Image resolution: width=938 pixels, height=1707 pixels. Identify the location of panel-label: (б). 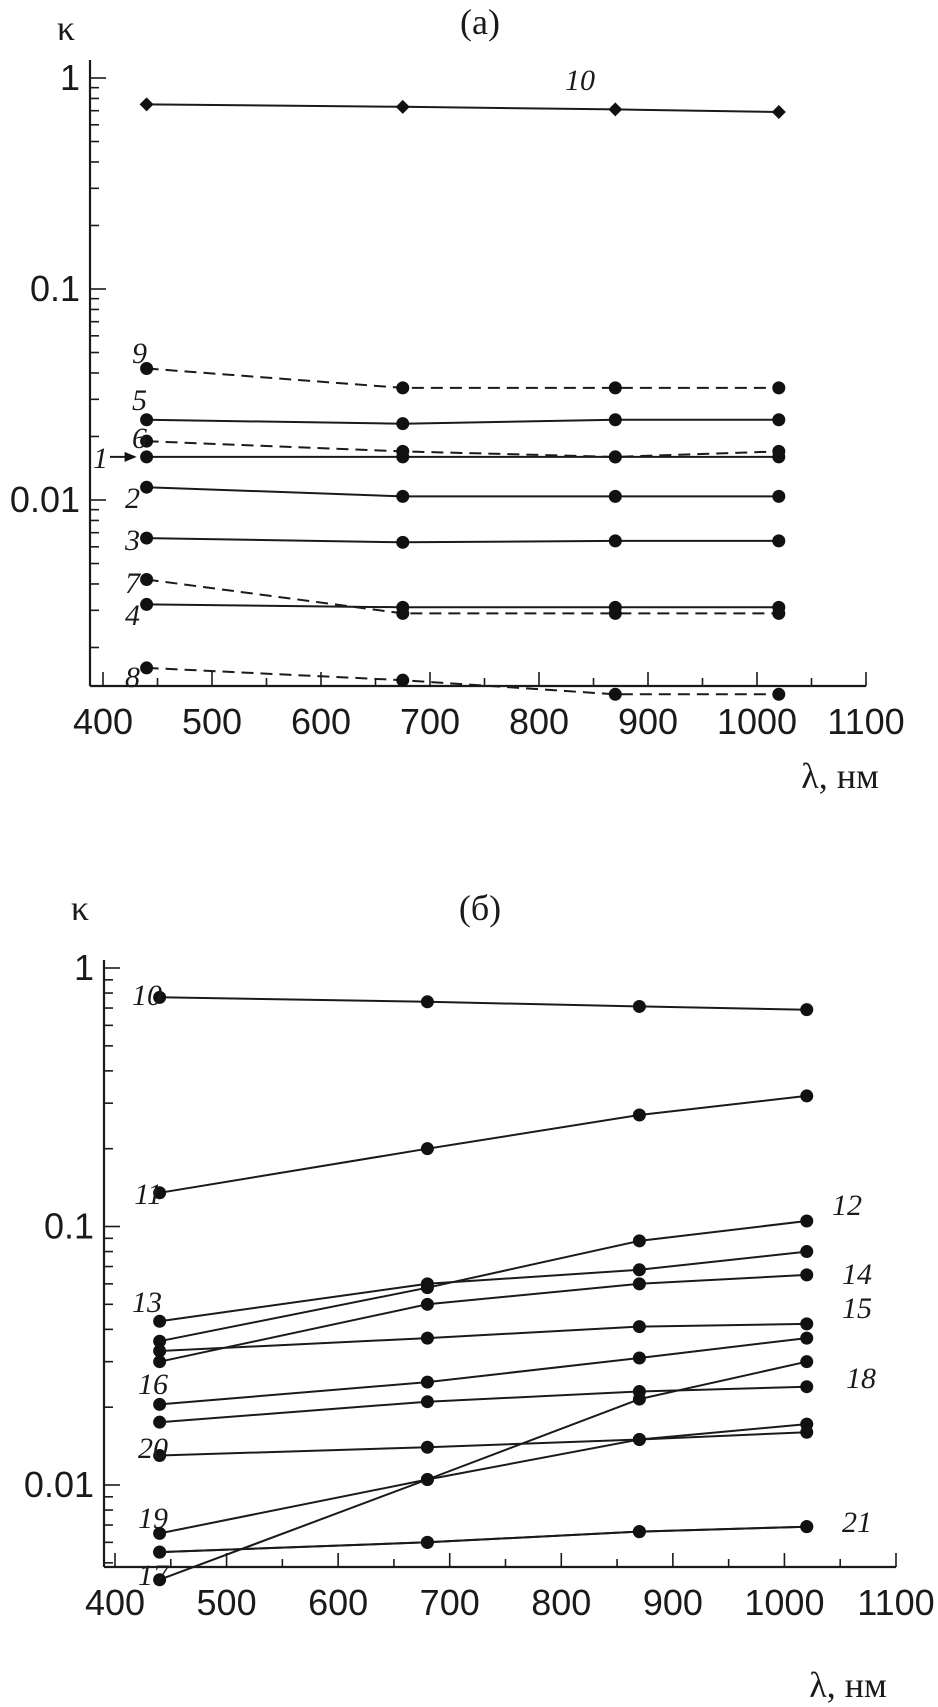
(480, 908).